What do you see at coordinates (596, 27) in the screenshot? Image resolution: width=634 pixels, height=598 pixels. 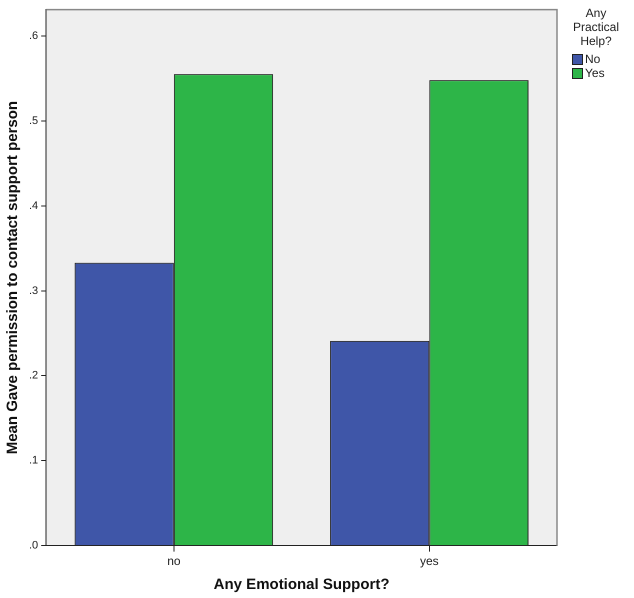 I see `legend-title: Any Practical Help?` at bounding box center [596, 27].